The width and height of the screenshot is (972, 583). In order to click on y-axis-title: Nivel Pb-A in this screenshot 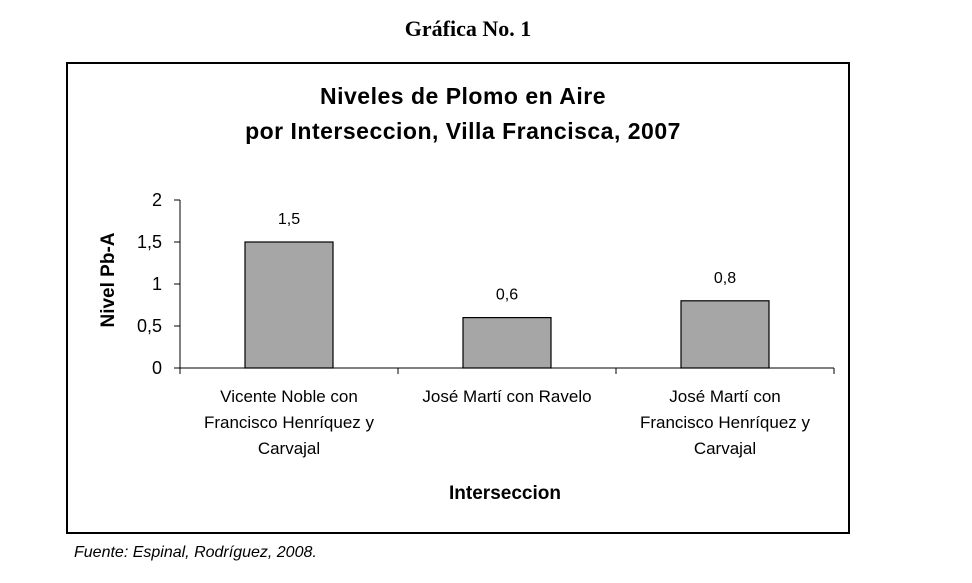, I will do `click(108, 279)`.